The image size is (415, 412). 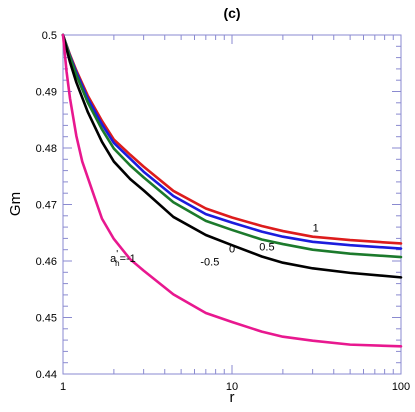 I want to click on chart-title: (c), so click(x=231, y=13).